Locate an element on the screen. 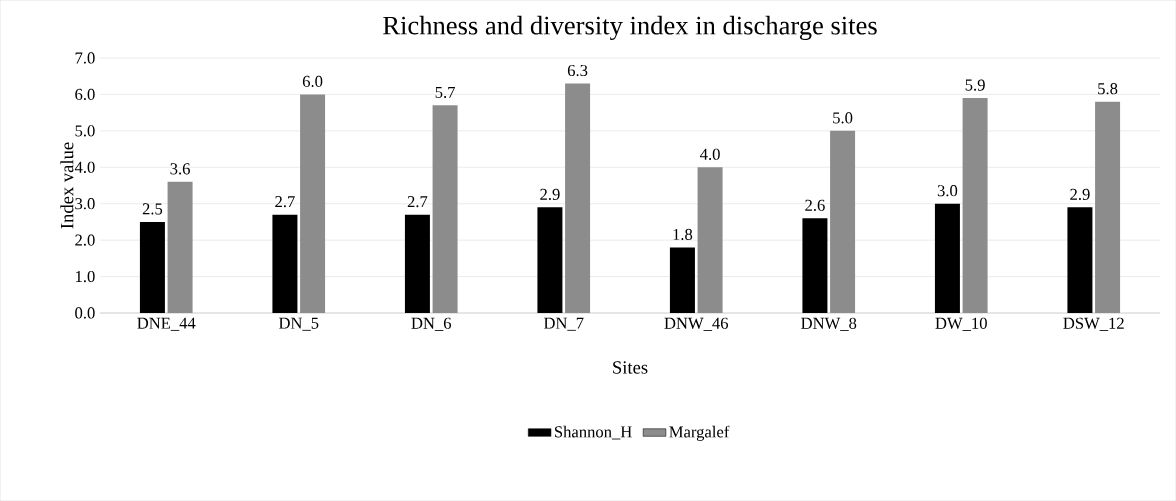 The height and width of the screenshot is (501, 1176). y-axis-title: Index value is located at coordinates (67, 185).